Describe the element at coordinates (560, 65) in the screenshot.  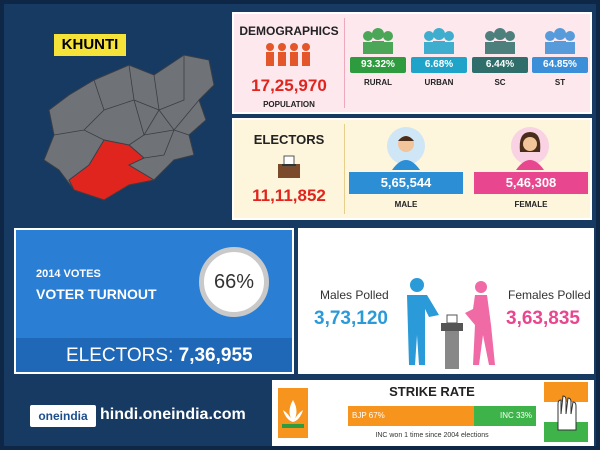
I see `group-value: 64.85%` at that location.